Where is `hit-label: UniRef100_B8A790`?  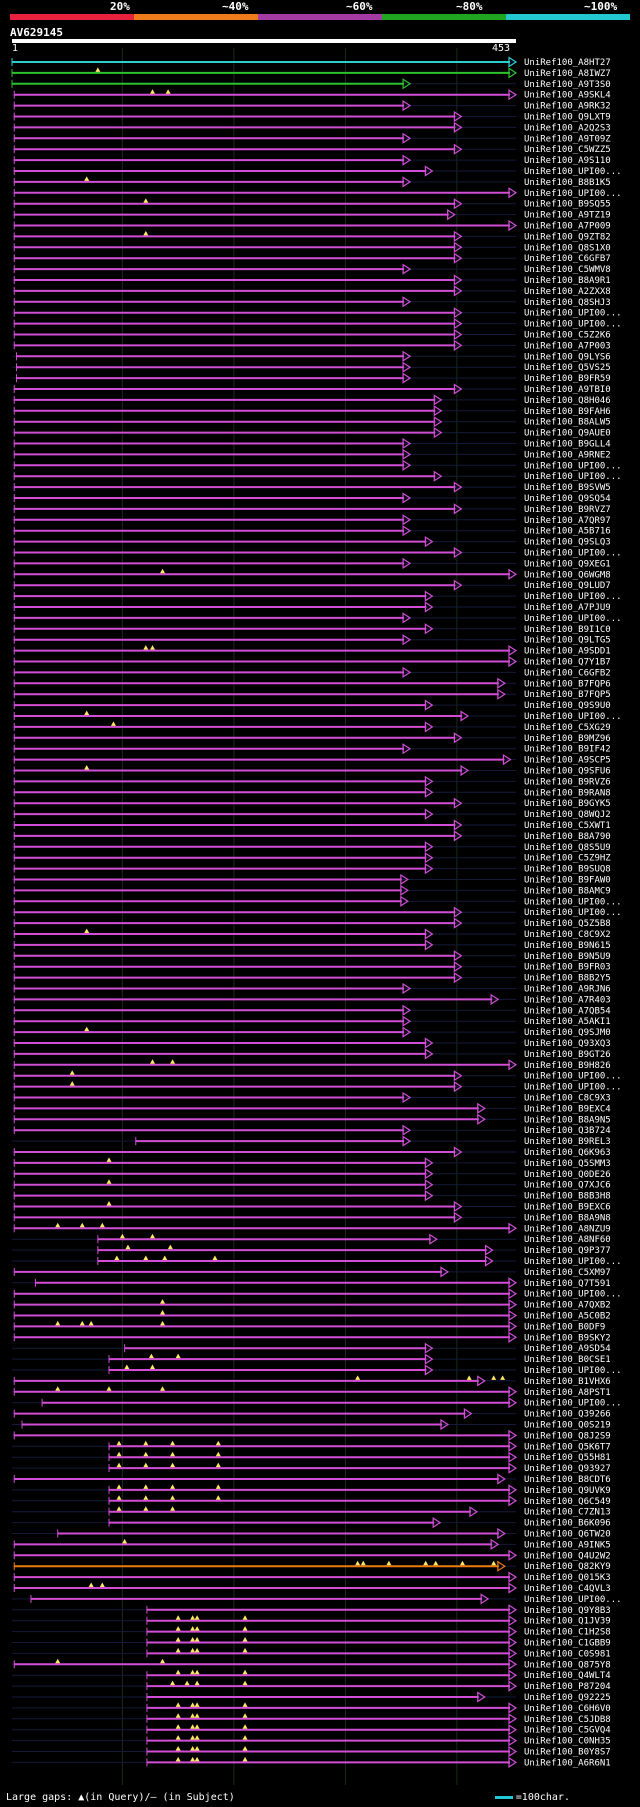
hit-label: UniRef100_B8A790 is located at coordinates (567, 837).